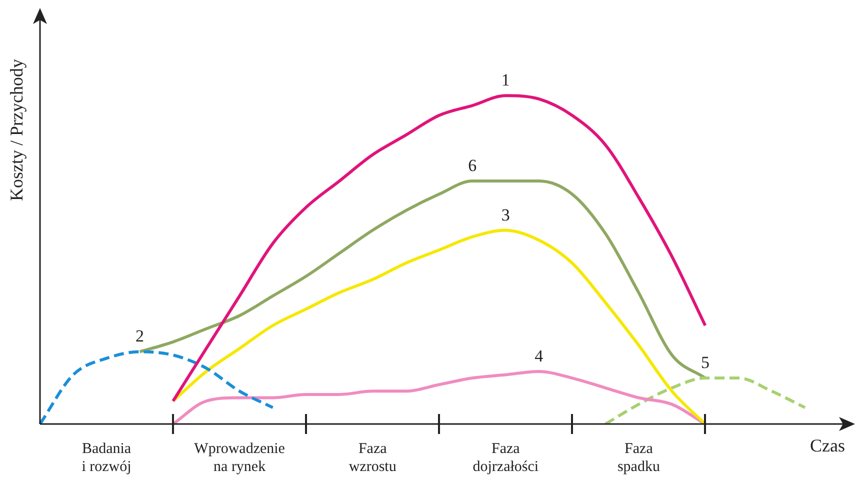 The image size is (855, 492). Describe the element at coordinates (827, 446) in the screenshot. I see `x-axis-title: Czas` at that location.